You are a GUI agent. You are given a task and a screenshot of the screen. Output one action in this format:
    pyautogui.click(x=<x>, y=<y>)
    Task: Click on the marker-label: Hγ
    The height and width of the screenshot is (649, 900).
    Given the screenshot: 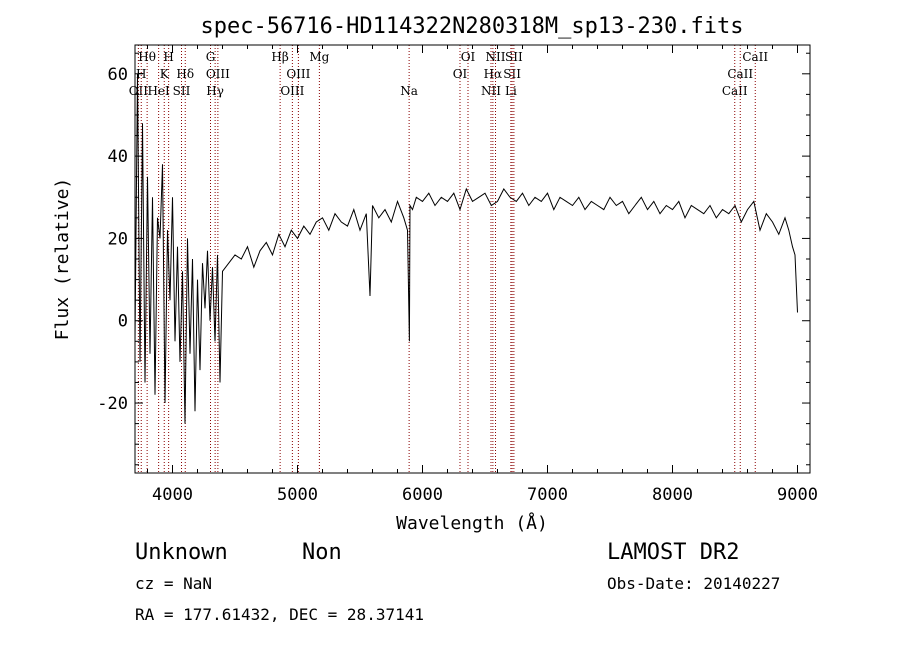 What is the action you would take?
    pyautogui.click(x=215, y=91)
    